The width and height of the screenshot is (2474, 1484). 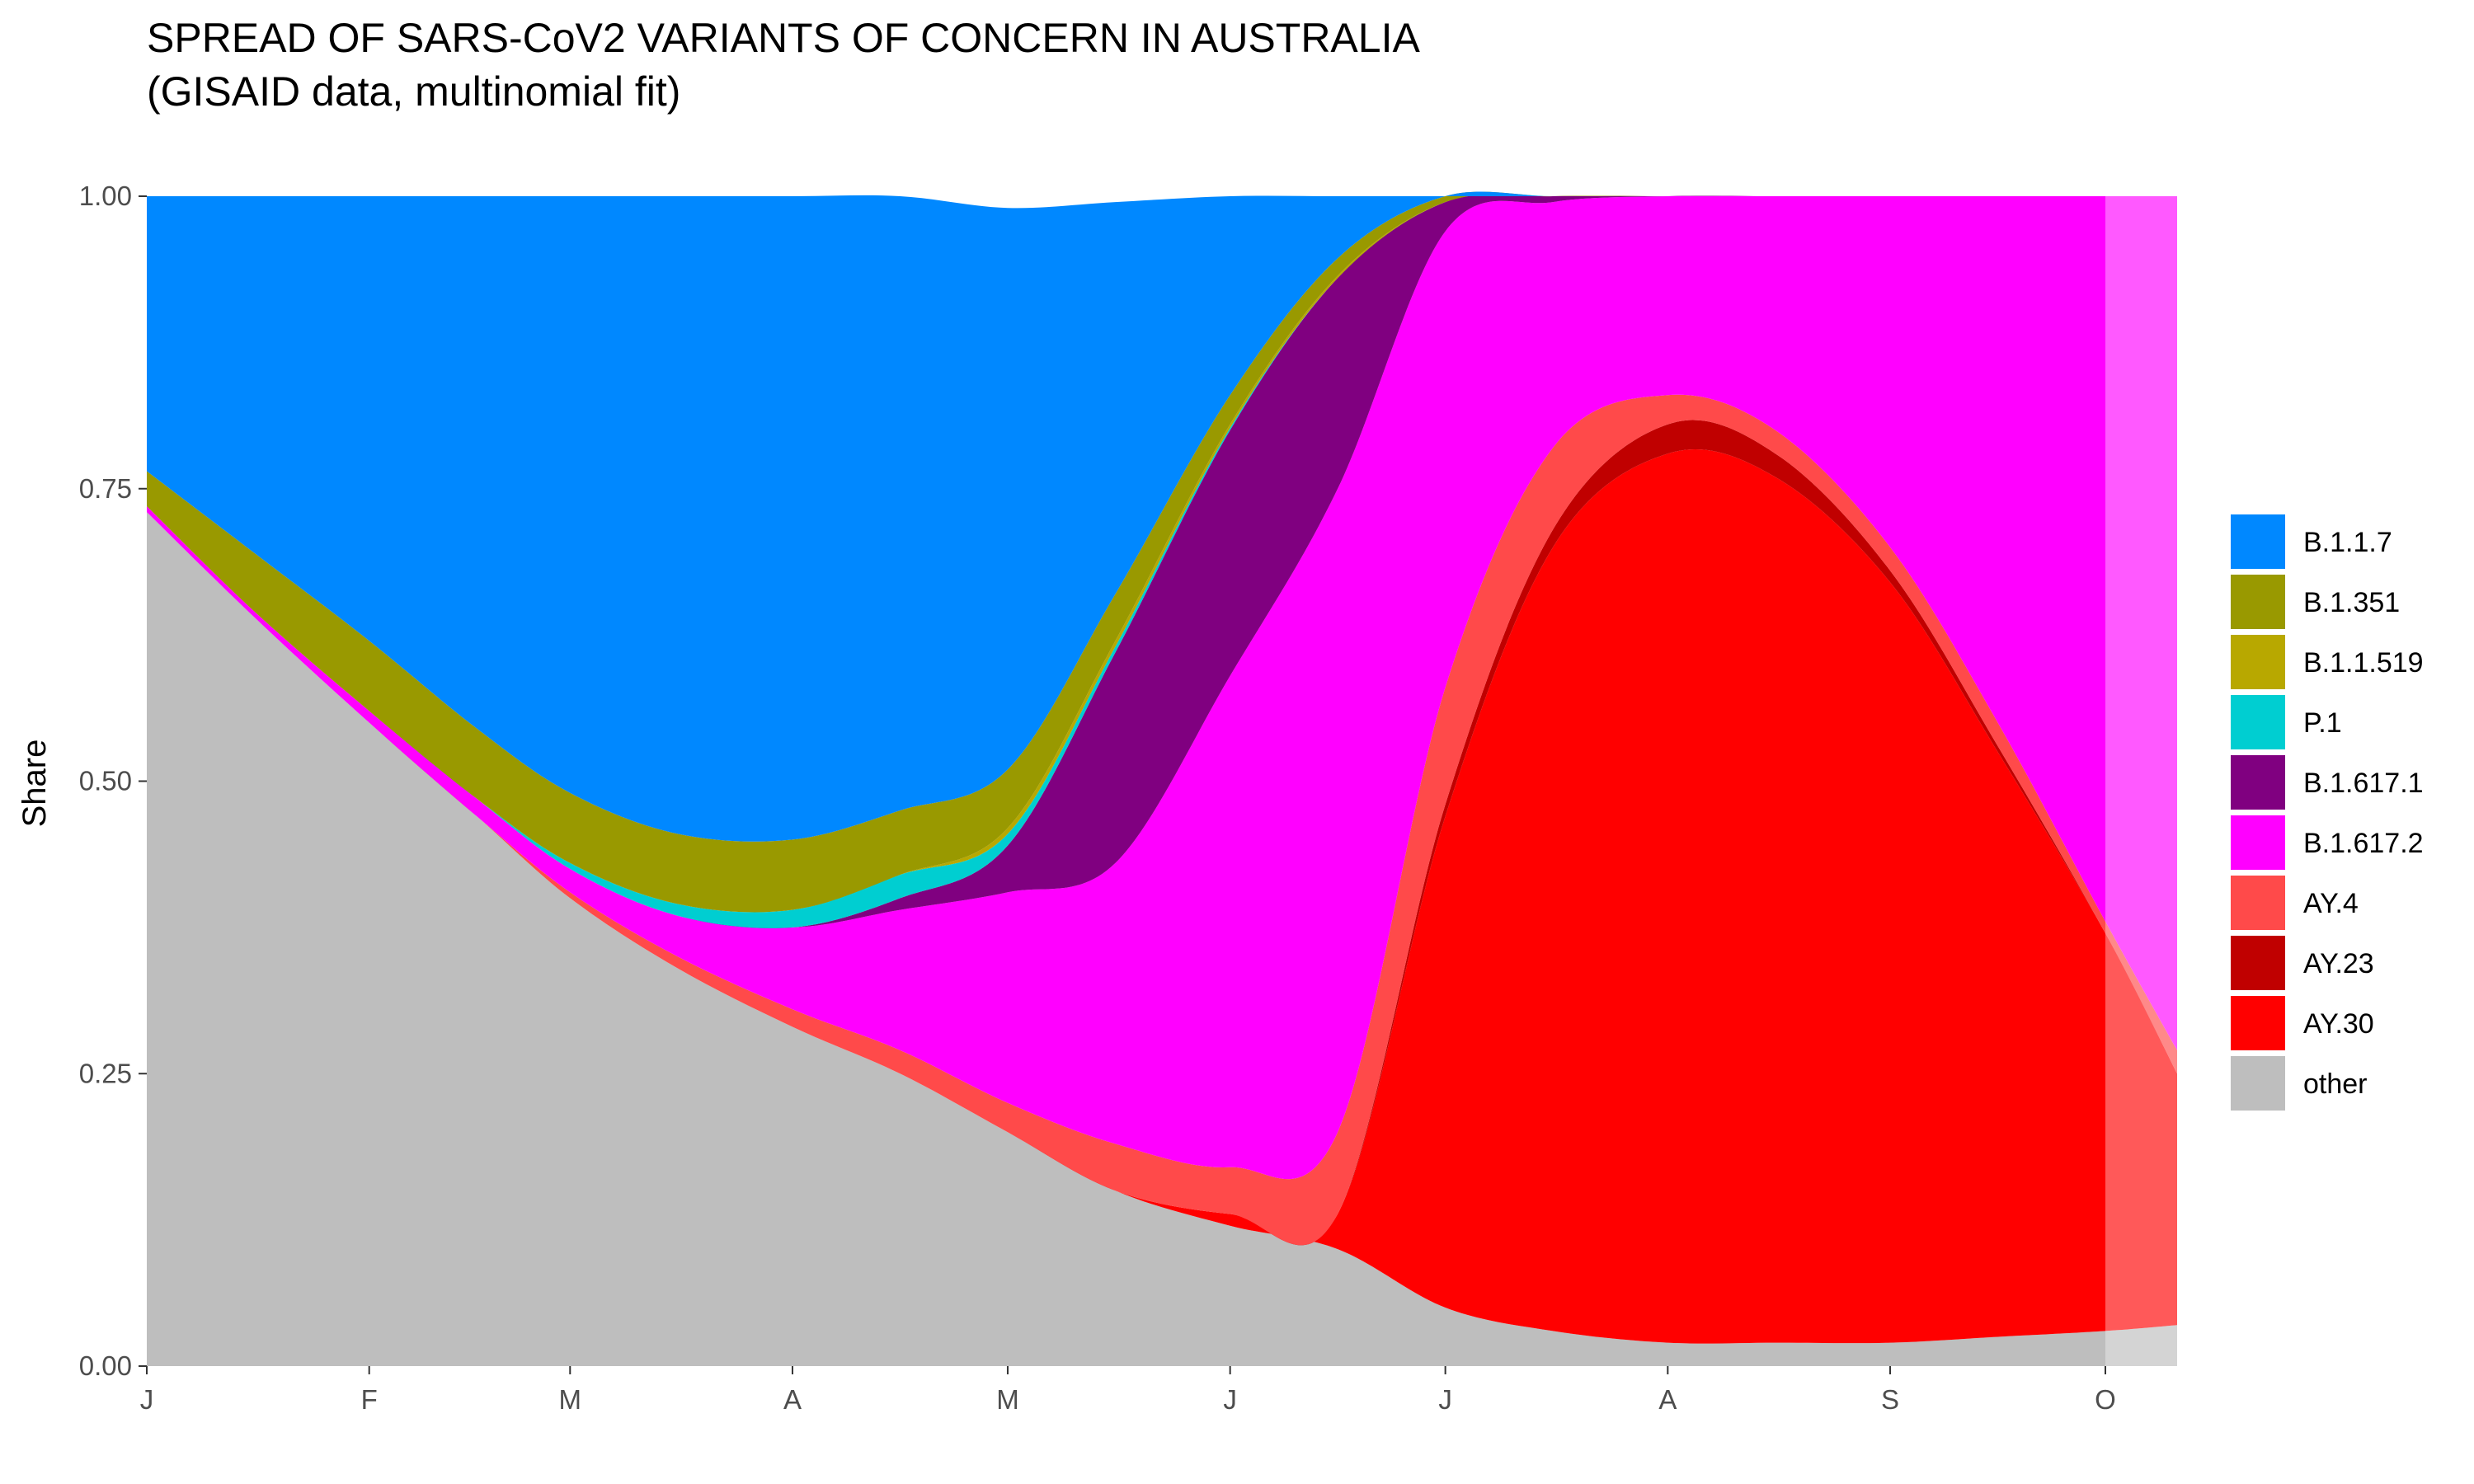 I want to click on legend-label-p-1: P.1, so click(x=2322, y=723).